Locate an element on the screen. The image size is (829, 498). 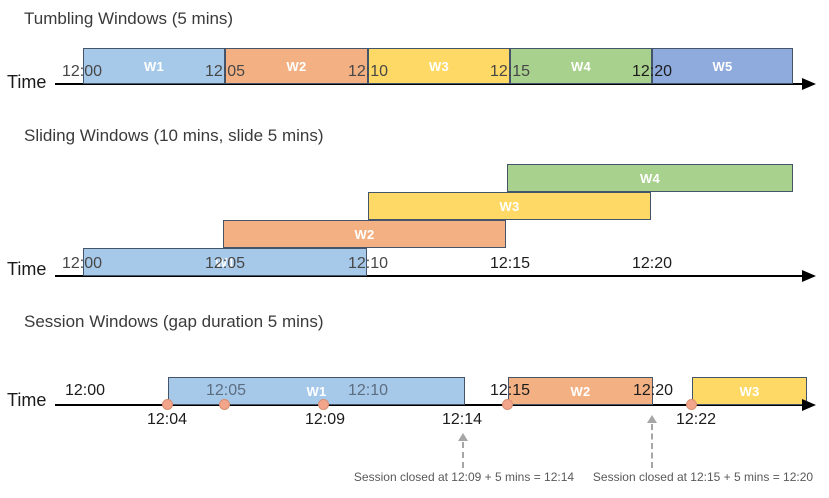
event-time-label: 12:14 is located at coordinates (462, 419).